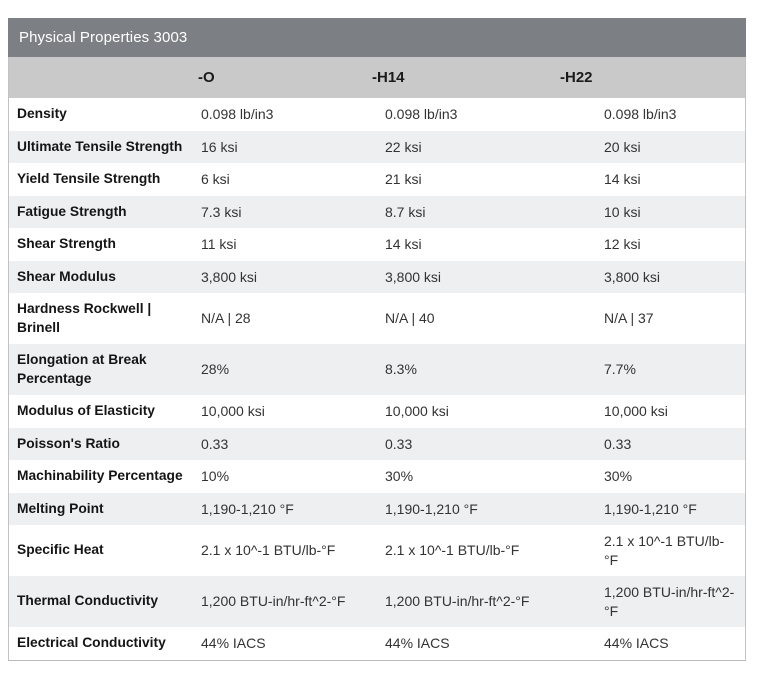 This screenshot has width=760, height=688. I want to click on property-value: 21 ksi, so click(403, 179).